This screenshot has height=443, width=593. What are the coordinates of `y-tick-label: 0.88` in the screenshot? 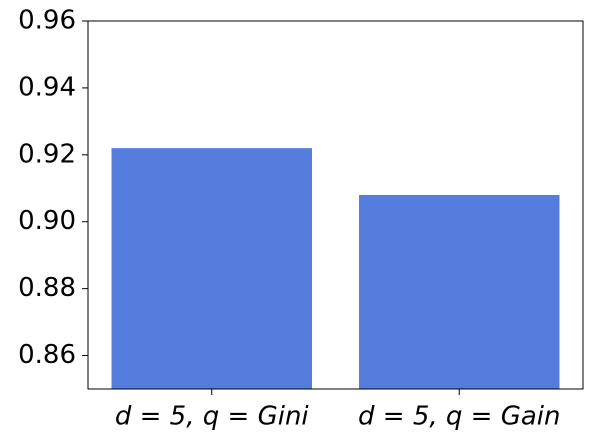 It's located at (47, 288).